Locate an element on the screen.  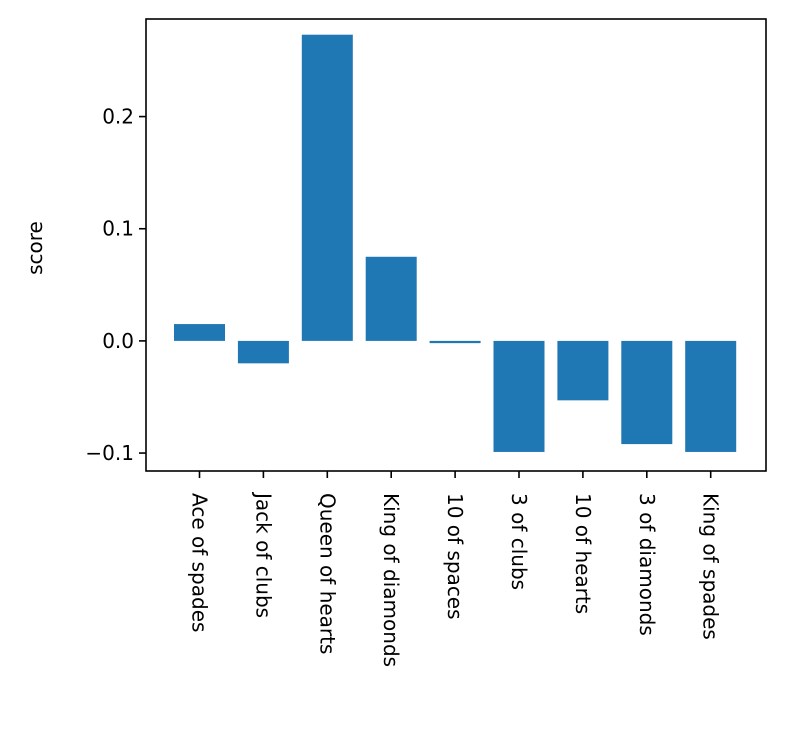
x-tick-label: 10 of spaces is located at coordinates (455, 556).